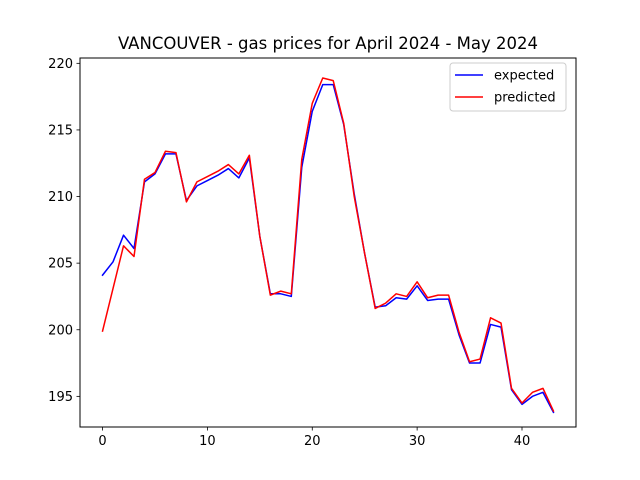 This screenshot has width=640, height=480. What do you see at coordinates (60, 397) in the screenshot?
I see `y-tick-label: 195` at bounding box center [60, 397].